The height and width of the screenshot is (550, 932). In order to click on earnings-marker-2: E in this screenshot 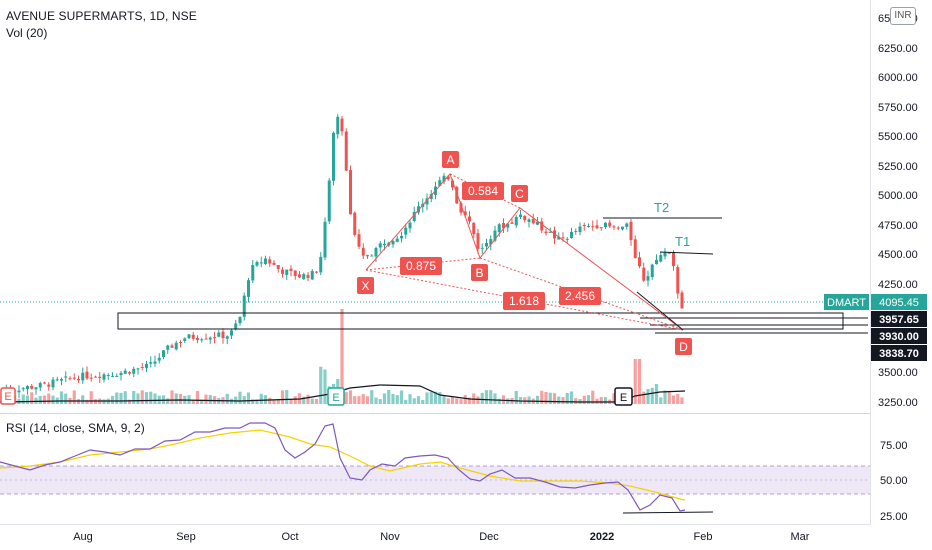, I will do `click(336, 396)`.